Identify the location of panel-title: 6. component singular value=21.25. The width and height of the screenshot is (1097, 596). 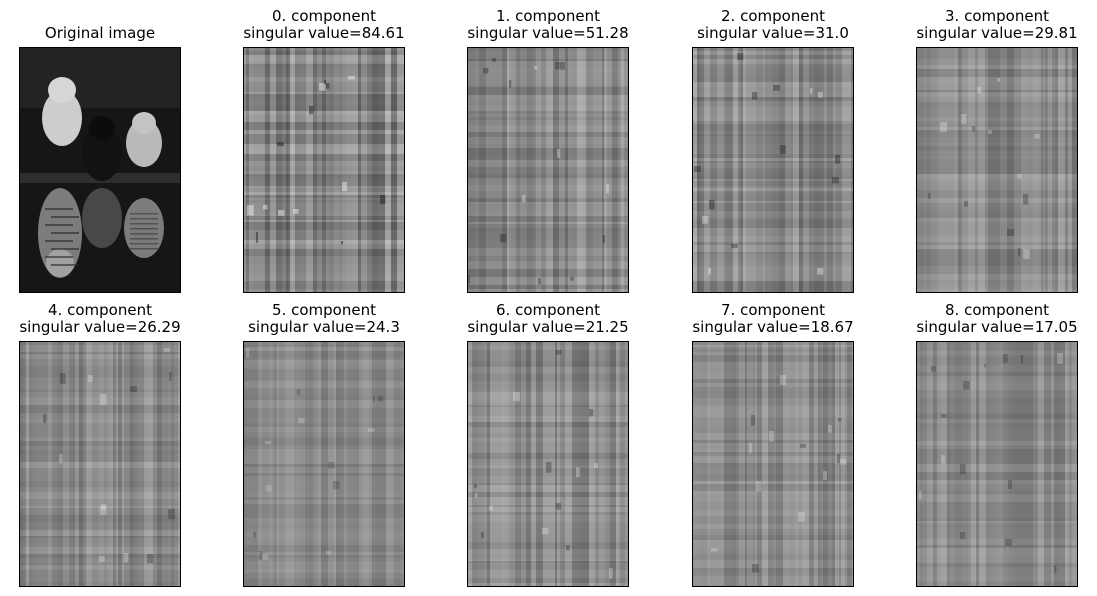
(548, 318).